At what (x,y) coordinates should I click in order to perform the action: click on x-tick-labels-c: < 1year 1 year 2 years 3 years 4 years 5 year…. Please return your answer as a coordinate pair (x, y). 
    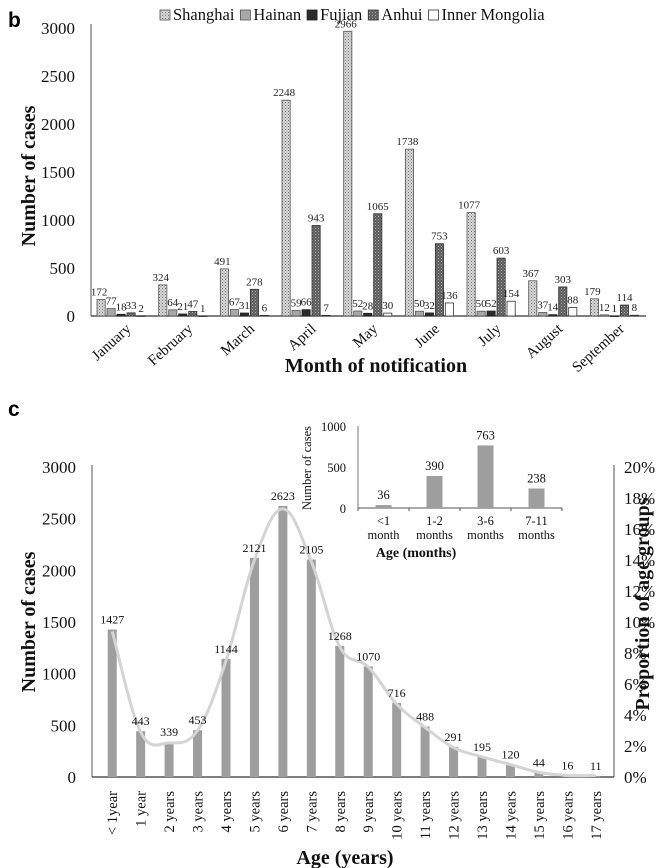
    Looking at the image, I should click on (355, 815).